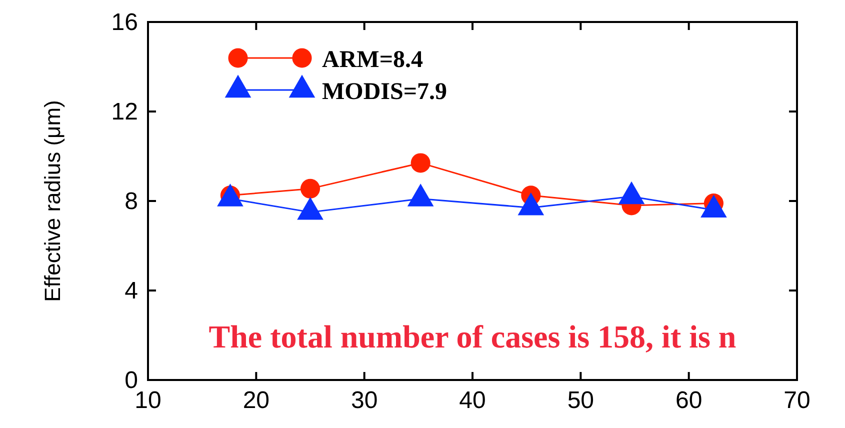 This screenshot has height=428, width=845. I want to click on x-tick-label: 40, so click(472, 400).